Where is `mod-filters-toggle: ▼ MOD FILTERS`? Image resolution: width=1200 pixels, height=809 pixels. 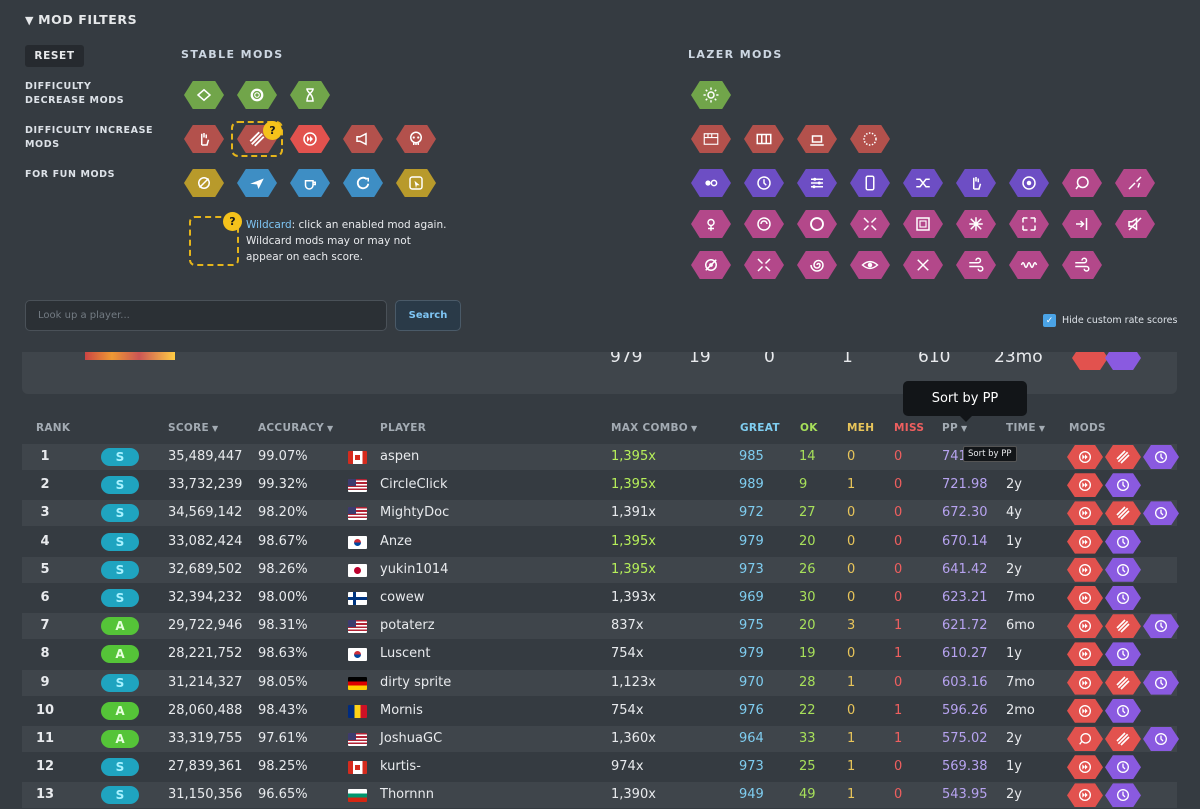
mod-filters-toggle: ▼ MOD FILTERS is located at coordinates (81, 19).